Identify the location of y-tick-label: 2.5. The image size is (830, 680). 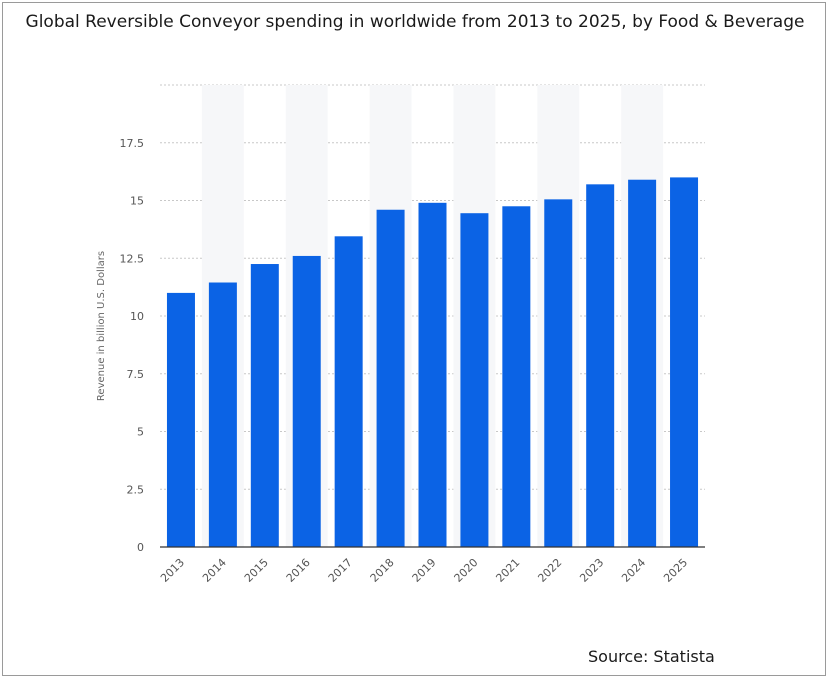
(136, 489).